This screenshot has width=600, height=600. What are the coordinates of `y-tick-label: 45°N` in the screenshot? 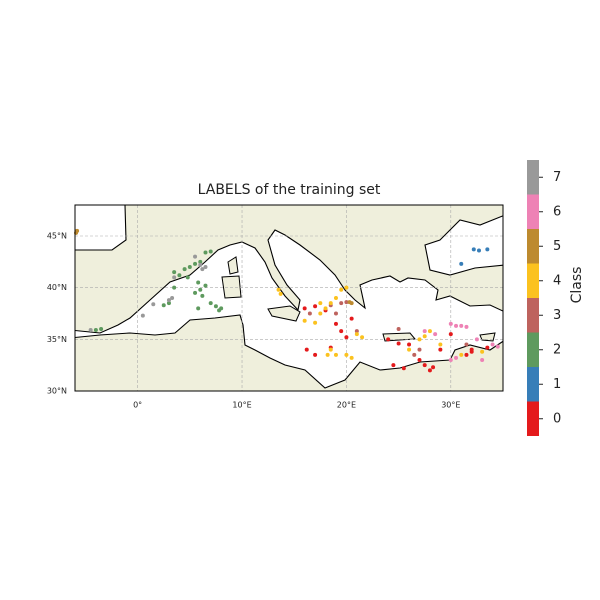 It's located at (57, 236).